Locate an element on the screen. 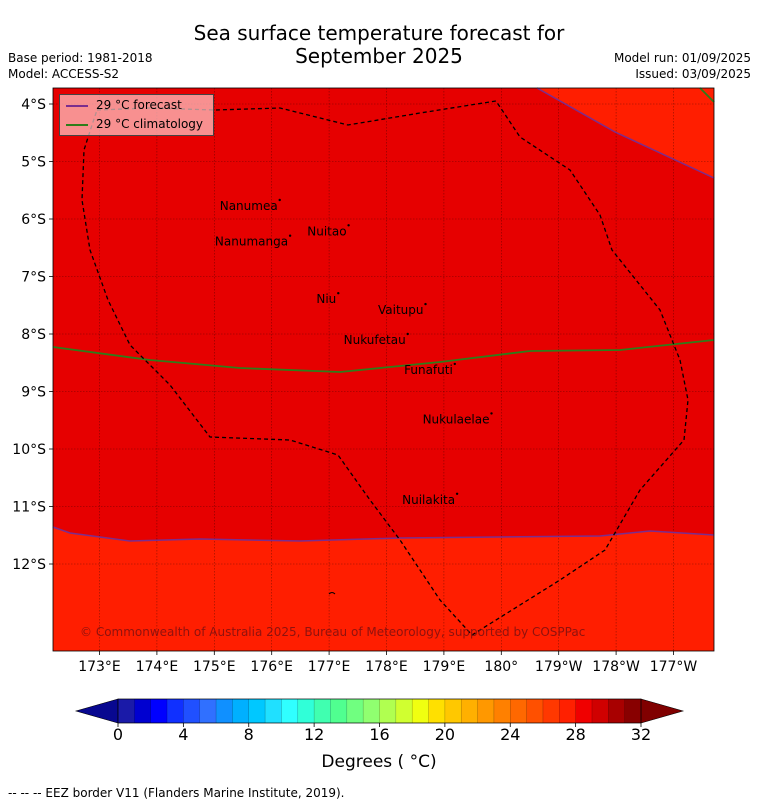 The width and height of the screenshot is (758, 804). island-label: Vaitupu is located at coordinates (401, 310).